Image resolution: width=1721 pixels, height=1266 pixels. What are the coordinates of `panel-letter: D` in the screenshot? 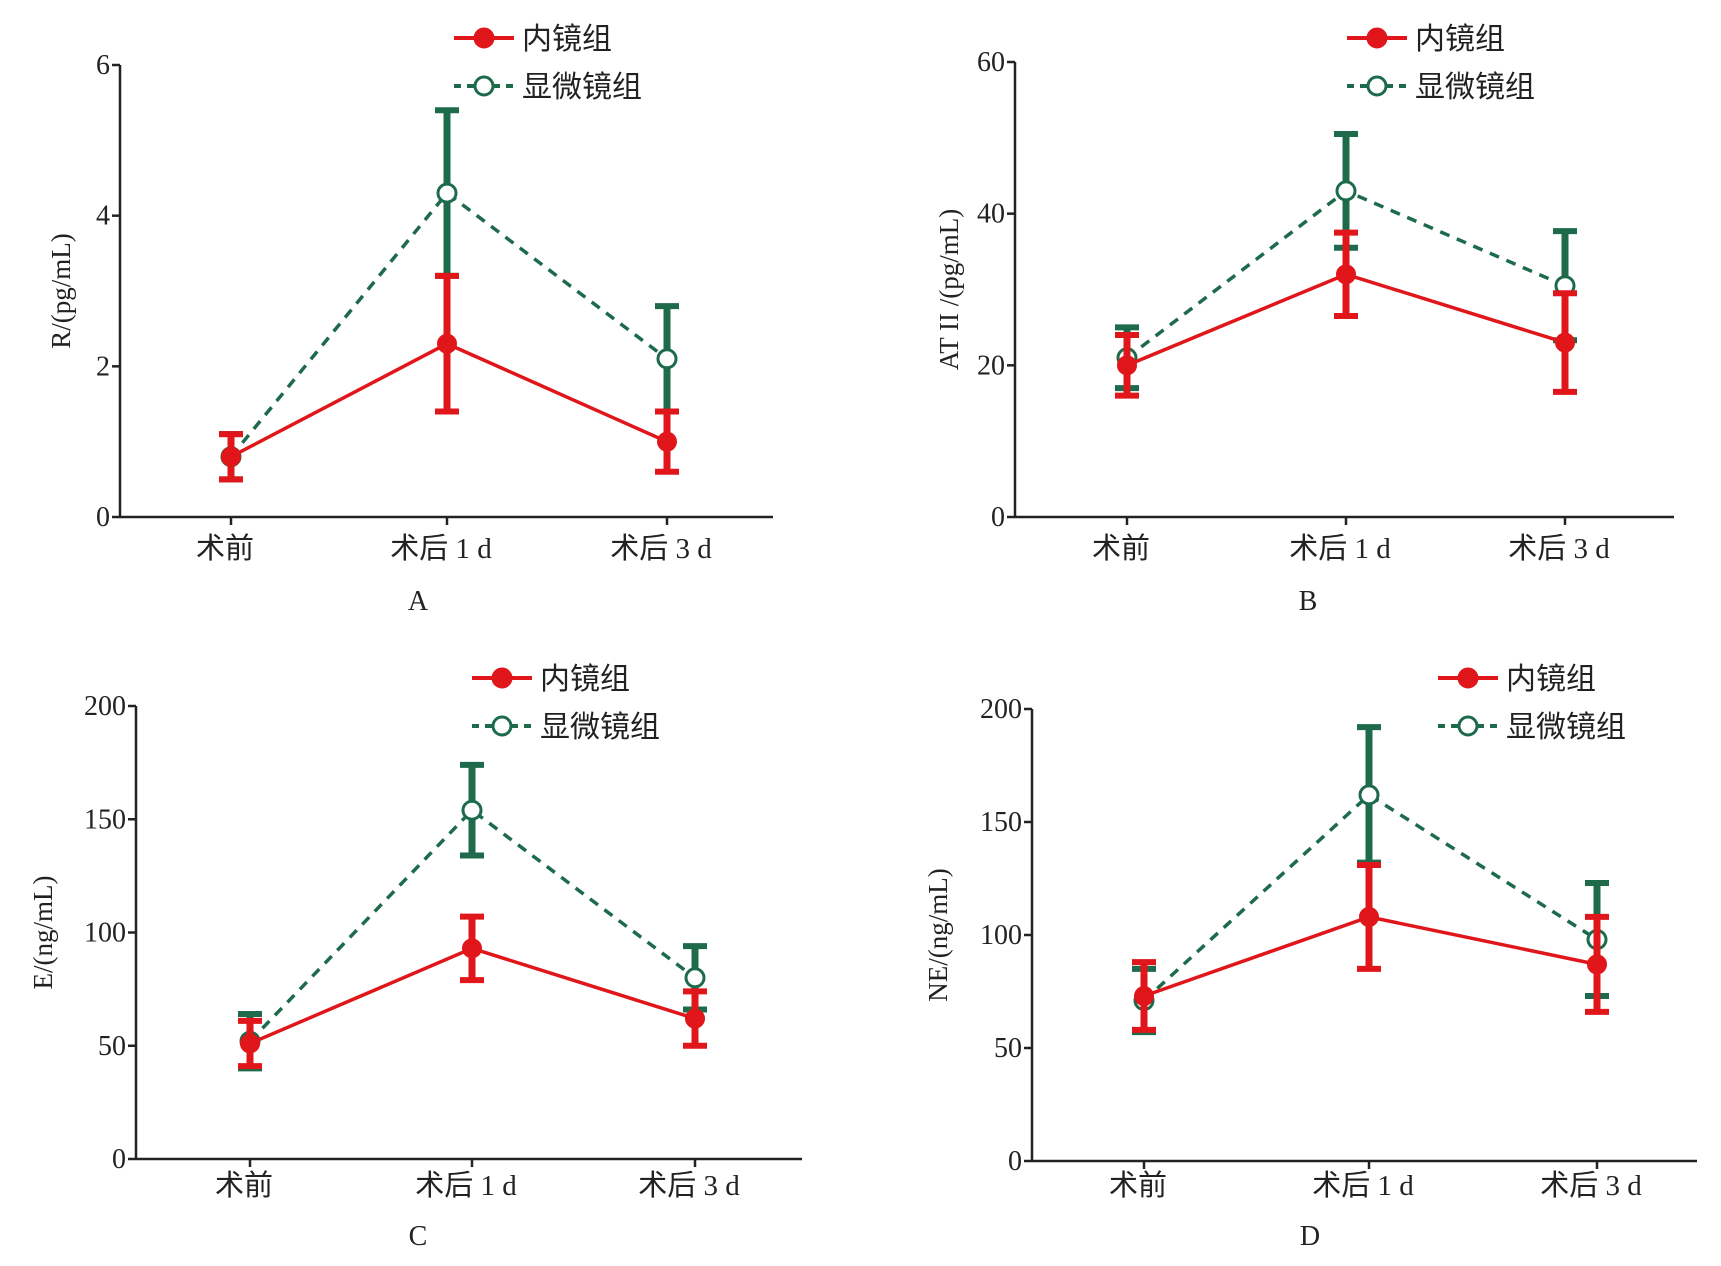 It's located at (1310, 1236).